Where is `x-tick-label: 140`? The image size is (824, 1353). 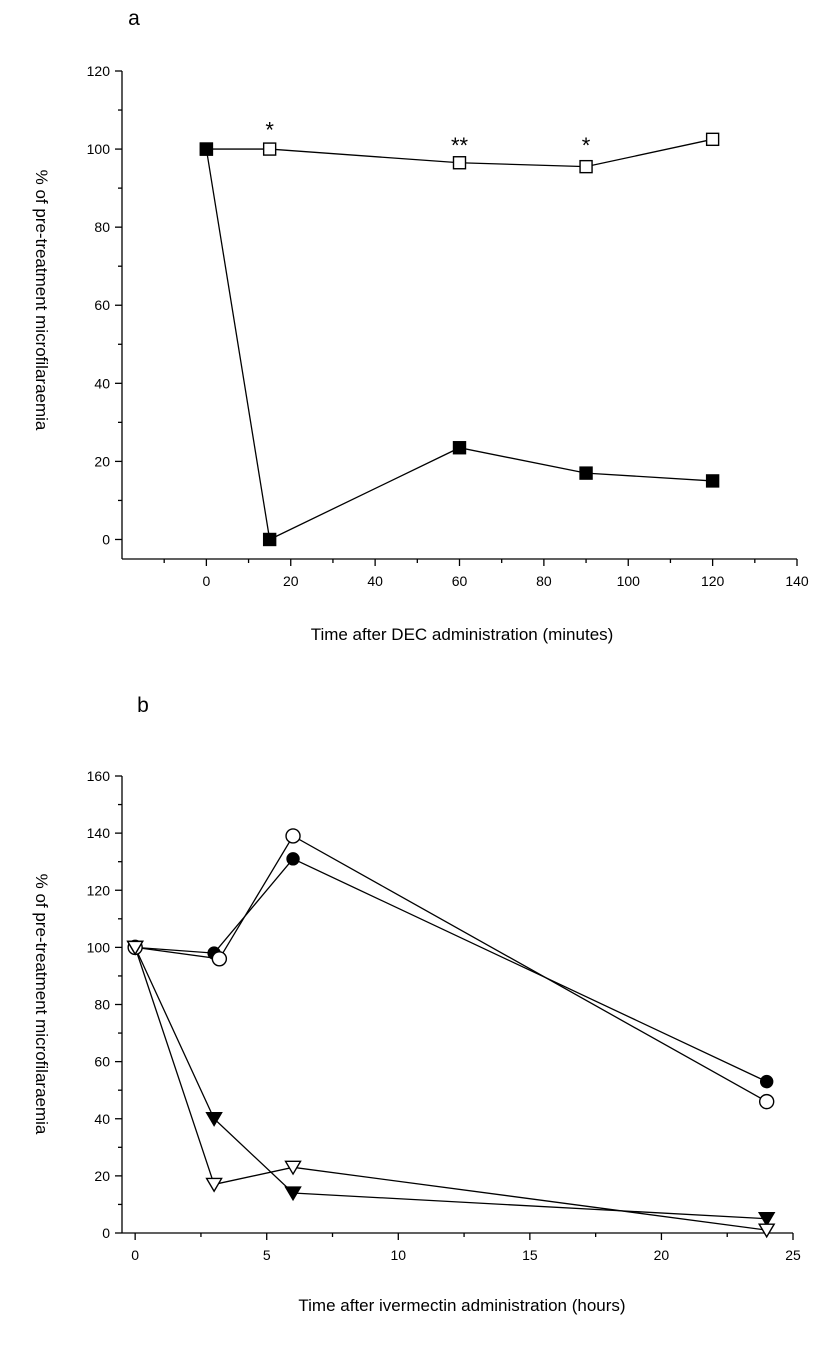 x-tick-label: 140 is located at coordinates (797, 581).